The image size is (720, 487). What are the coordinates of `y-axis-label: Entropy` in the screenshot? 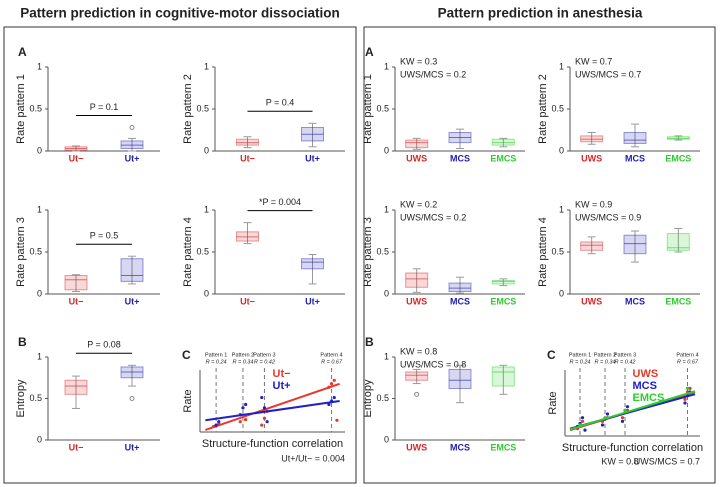 It's located at (368, 398).